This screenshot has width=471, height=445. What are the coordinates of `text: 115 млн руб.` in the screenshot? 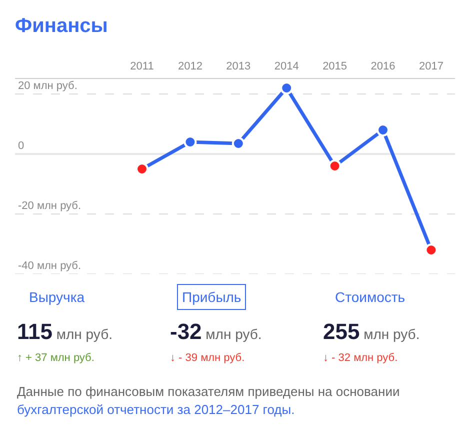 It's located at (64, 331).